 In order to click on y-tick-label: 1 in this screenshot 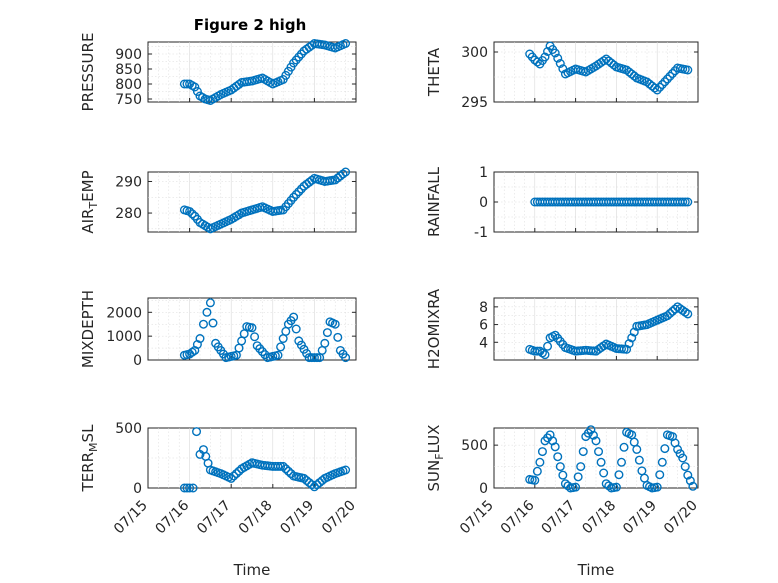, I will do `click(483, 173)`.